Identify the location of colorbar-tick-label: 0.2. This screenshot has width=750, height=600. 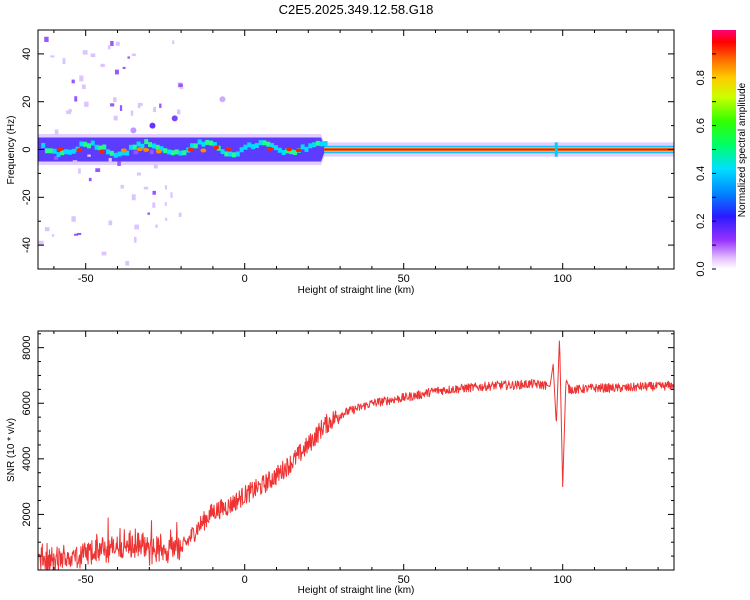
(701, 221).